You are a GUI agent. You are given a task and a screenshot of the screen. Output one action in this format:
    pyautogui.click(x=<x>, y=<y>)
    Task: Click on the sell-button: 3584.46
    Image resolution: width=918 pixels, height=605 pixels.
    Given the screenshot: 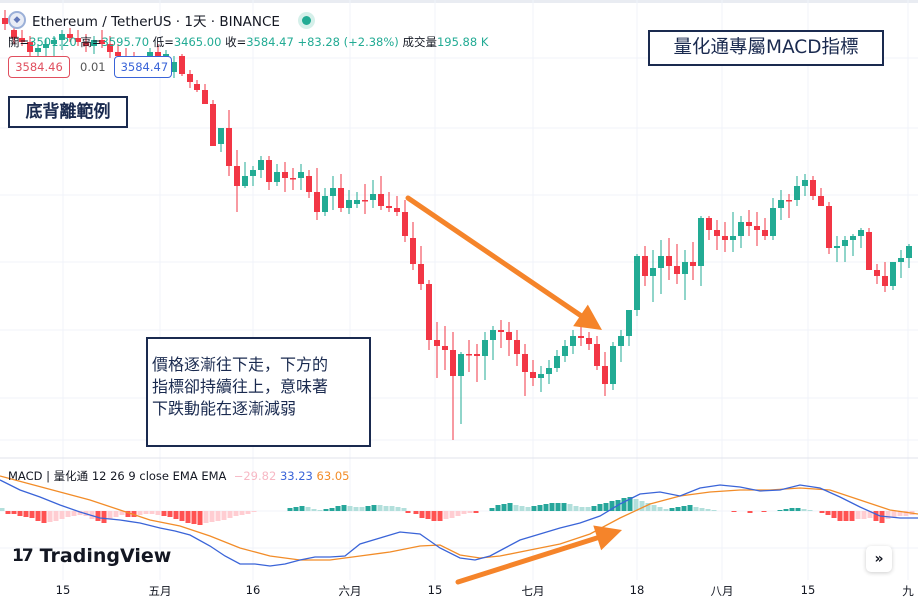 What is the action you would take?
    pyautogui.click(x=39, y=67)
    